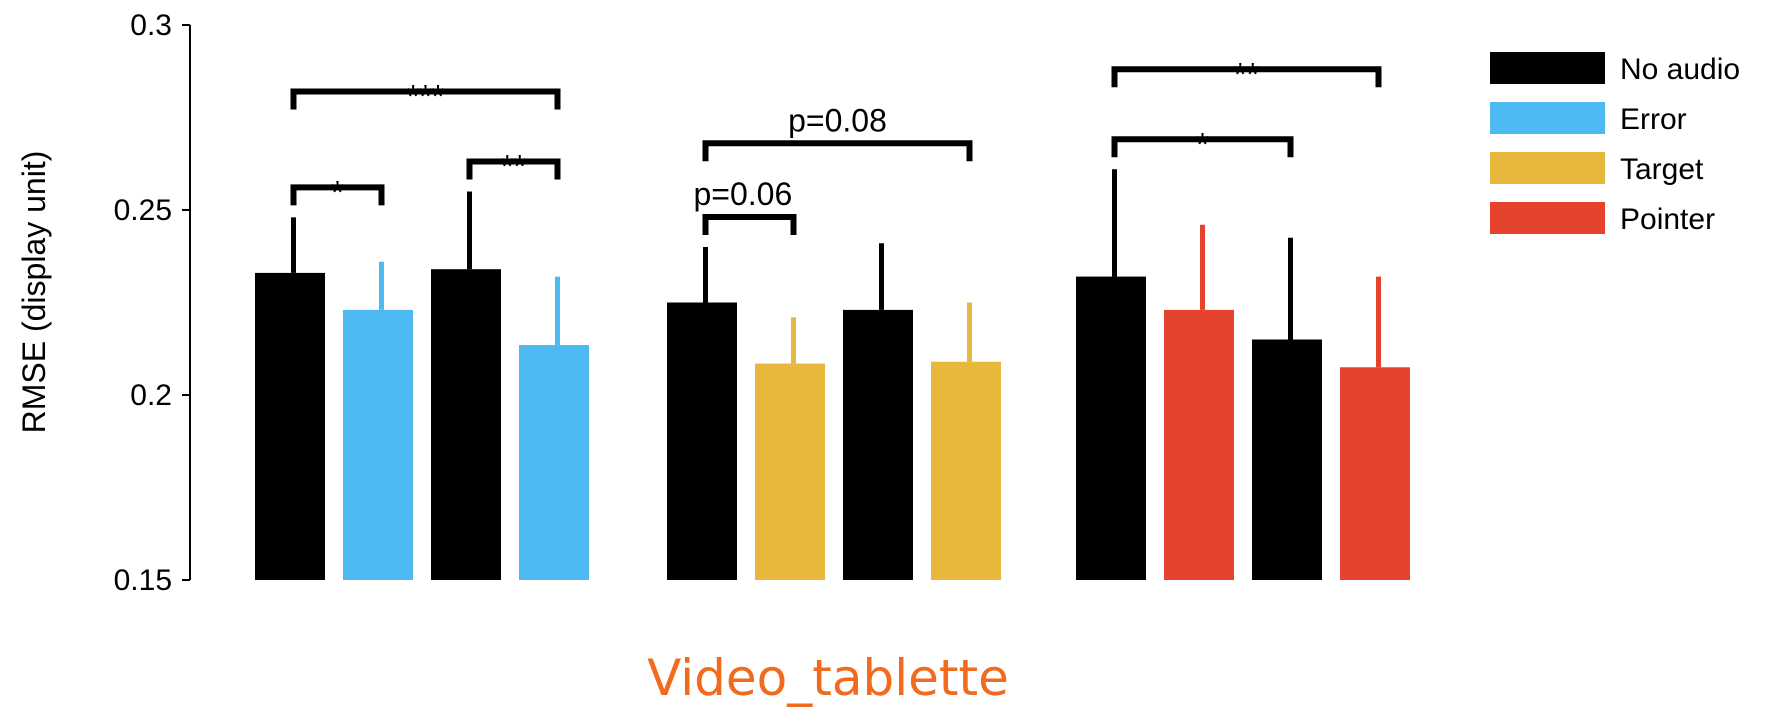 Image resolution: width=1783 pixels, height=712 pixels. Describe the element at coordinates (151, 395) in the screenshot. I see `y-tick-label: 0.2` at that location.